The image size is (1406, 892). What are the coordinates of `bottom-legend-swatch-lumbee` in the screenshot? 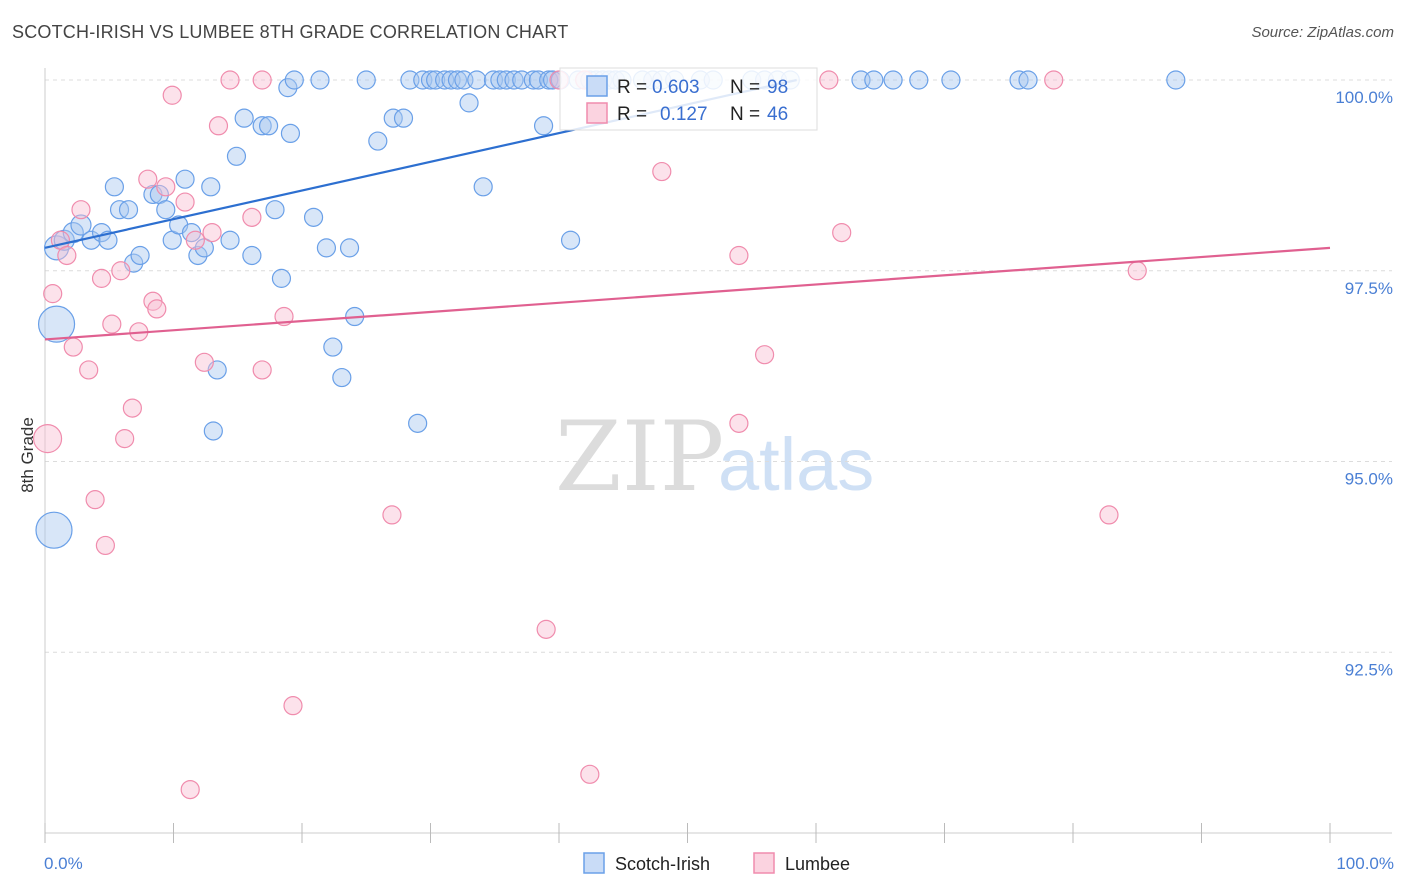 It's located at (764, 863).